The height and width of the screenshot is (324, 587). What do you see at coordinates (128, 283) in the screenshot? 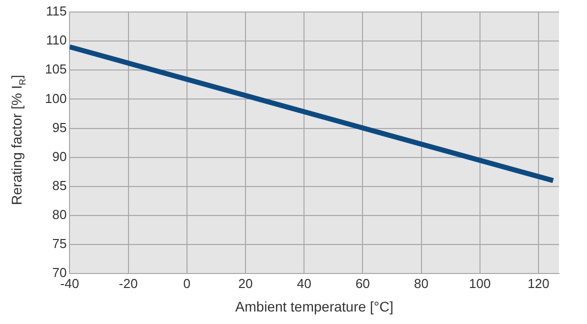
I see `x-tick-label: -20` at bounding box center [128, 283].